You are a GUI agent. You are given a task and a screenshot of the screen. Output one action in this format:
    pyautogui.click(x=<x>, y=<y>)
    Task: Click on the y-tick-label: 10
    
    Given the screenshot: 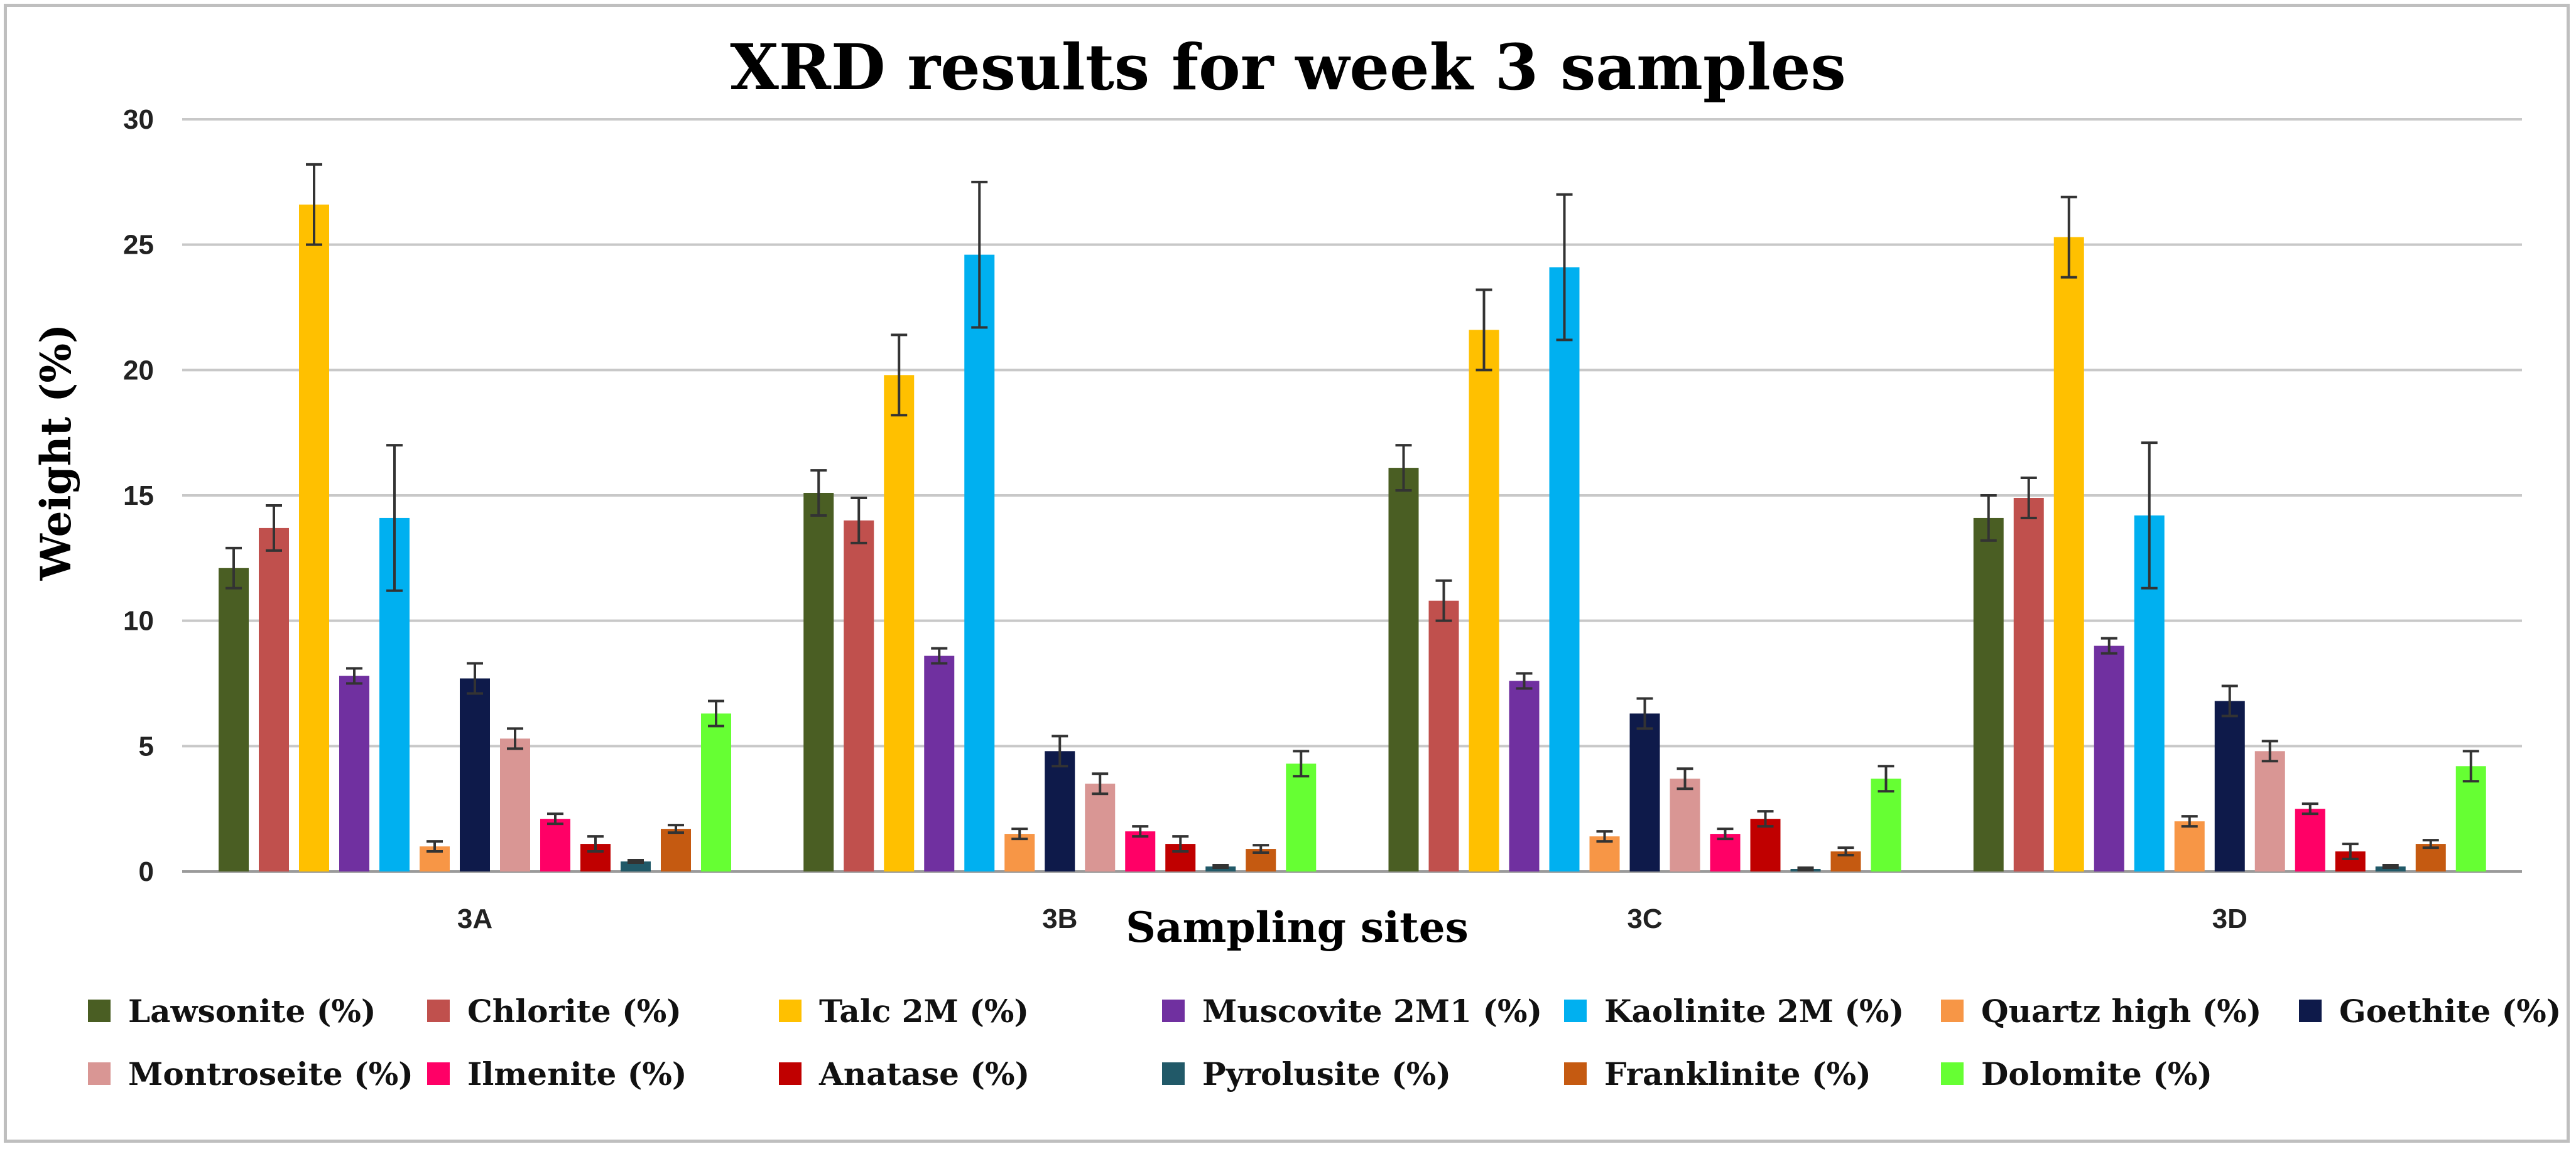 What is the action you would take?
    pyautogui.click(x=138, y=621)
    